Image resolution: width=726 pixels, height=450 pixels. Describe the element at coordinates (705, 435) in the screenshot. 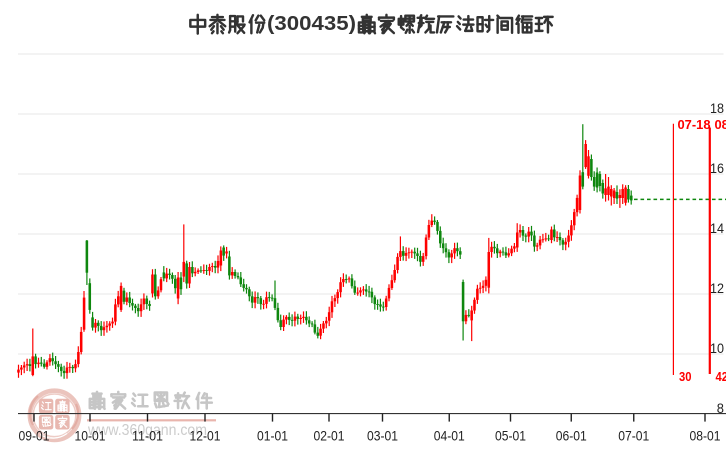

I see `svg-text: 08-01` at that location.